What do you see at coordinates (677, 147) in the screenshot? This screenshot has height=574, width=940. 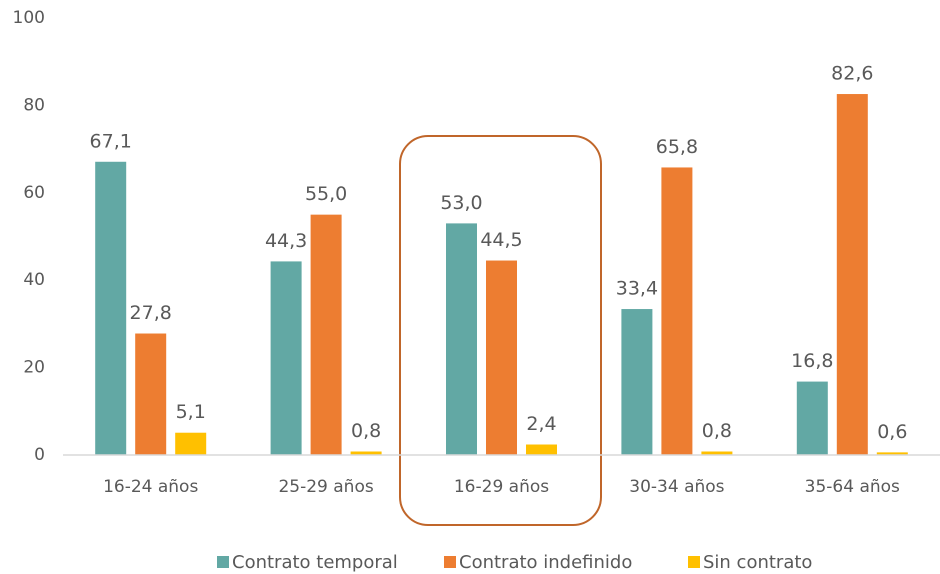 I see `data-label: 65,8` at bounding box center [677, 147].